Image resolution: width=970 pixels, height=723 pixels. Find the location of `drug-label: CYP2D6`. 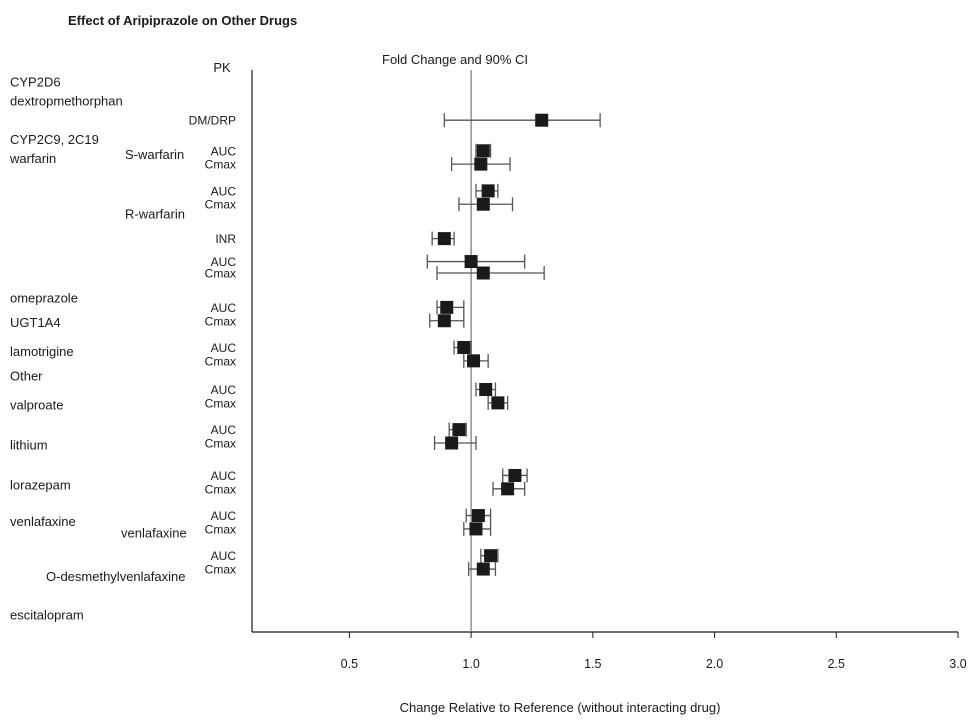

drug-label: CYP2D6 is located at coordinates (35, 82).